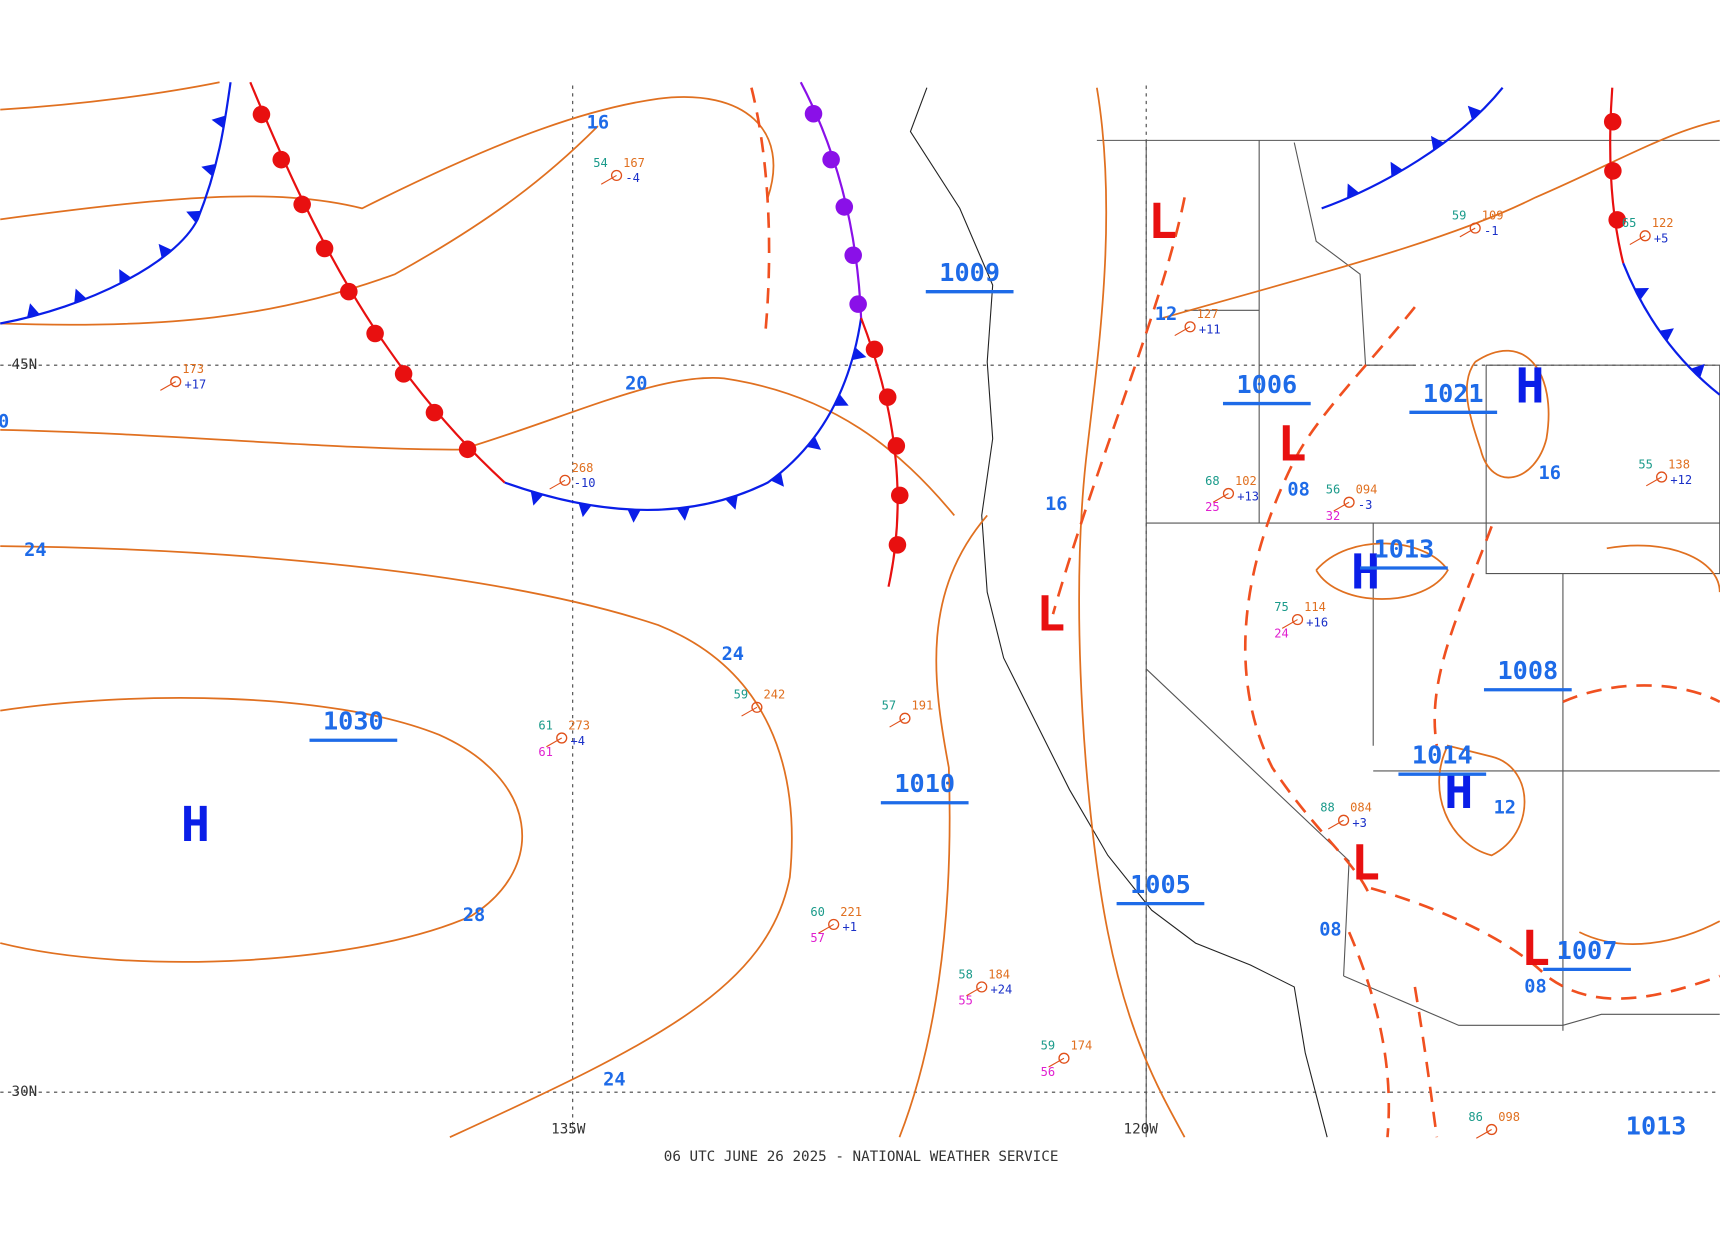 The height and width of the screenshot is (1260, 1720). What do you see at coordinates (1629, 223) in the screenshot?
I see `temperature: 65` at bounding box center [1629, 223].